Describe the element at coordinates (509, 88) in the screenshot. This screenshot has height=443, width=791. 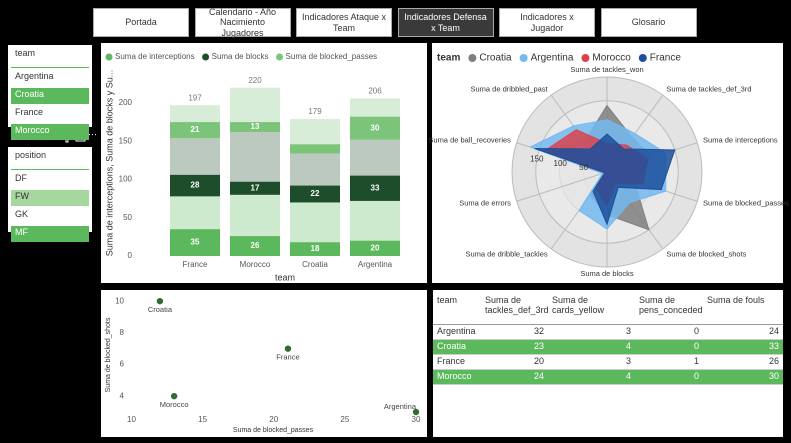
I see `axis-label: Suma de dribbled_past` at that location.